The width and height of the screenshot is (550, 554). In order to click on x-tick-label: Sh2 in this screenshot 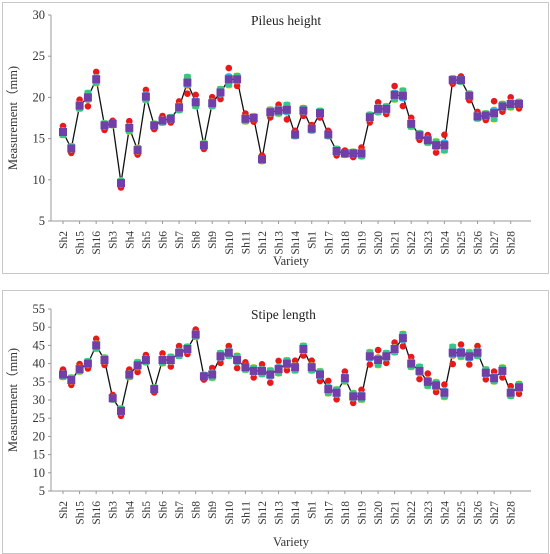, I will do `click(64, 240)`.